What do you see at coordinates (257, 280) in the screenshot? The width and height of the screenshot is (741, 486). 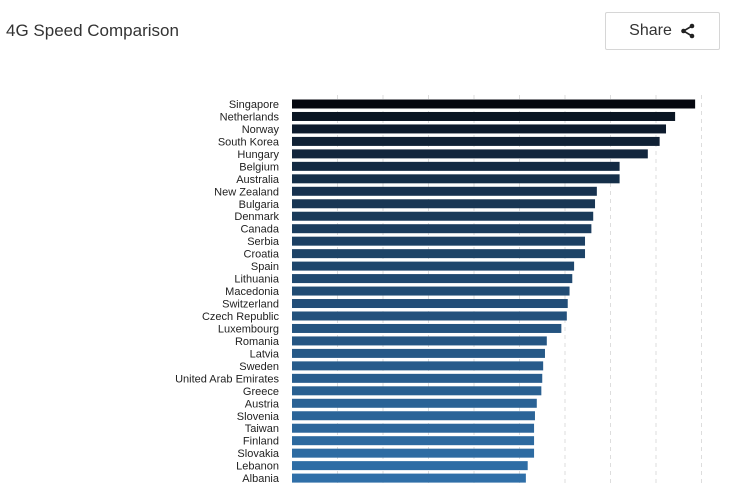 I see `category-label: Lithuania` at bounding box center [257, 280].